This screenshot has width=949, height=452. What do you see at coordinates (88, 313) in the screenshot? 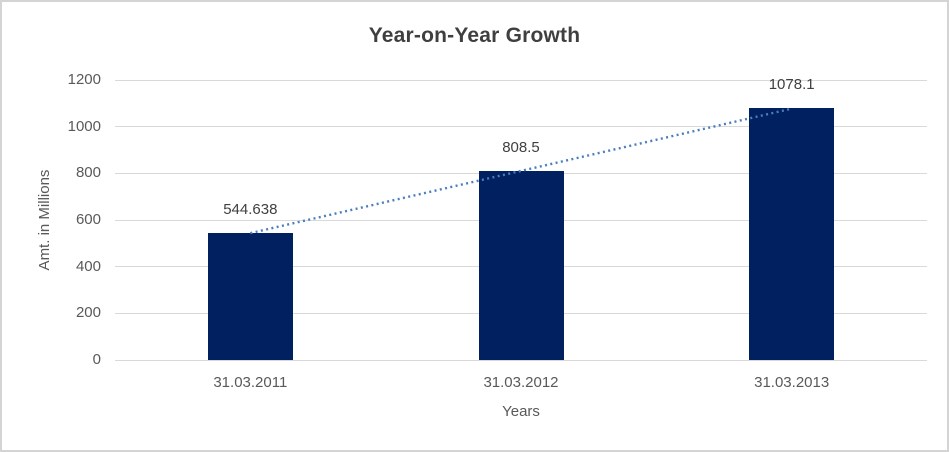
I see `y-tick-label: 200` at bounding box center [88, 313].